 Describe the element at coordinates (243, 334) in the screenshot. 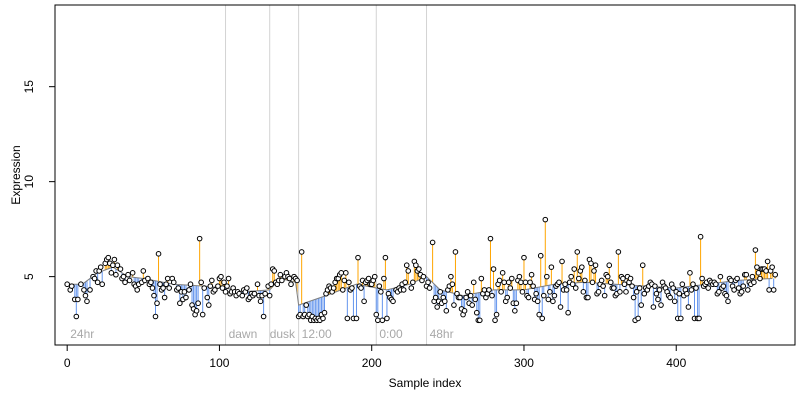

I see `annotation-label: dawn` at that location.